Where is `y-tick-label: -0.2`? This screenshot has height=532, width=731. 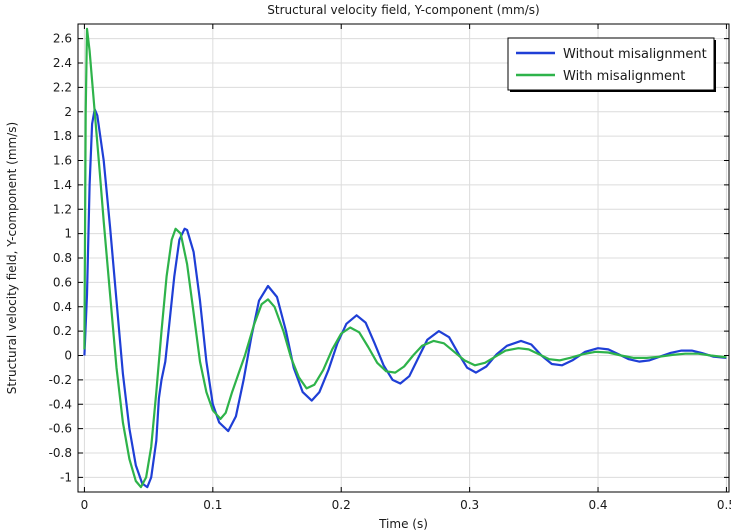
y-tick-label: -0.2 is located at coordinates (60, 380).